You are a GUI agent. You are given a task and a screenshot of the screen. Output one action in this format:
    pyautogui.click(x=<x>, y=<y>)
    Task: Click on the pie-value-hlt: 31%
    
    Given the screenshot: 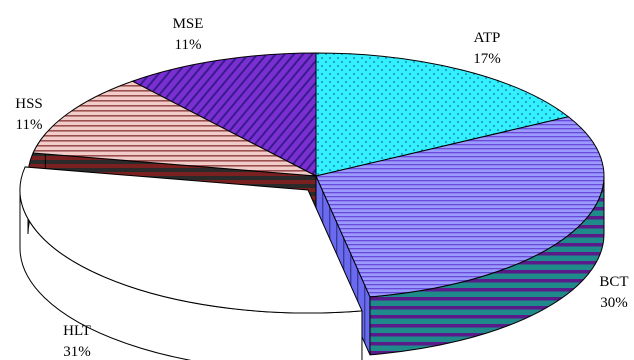 What is the action you would take?
    pyautogui.click(x=77, y=352)
    